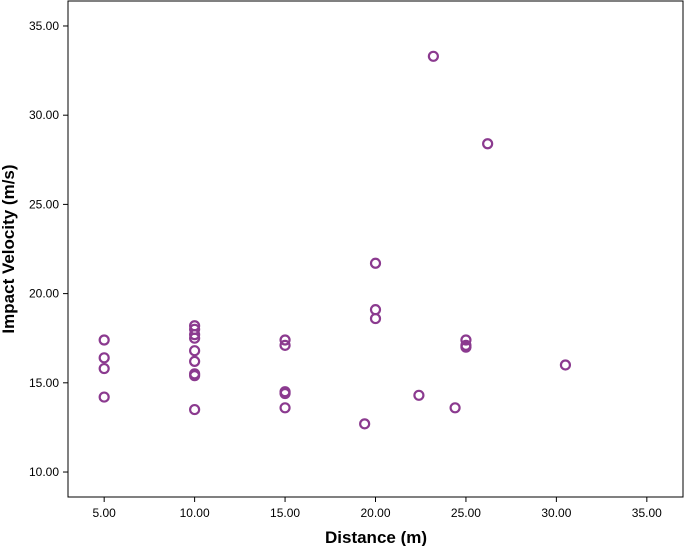 This screenshot has width=685, height=546. What do you see at coordinates (44, 115) in the screenshot?
I see `y-tick-label: 30.00` at bounding box center [44, 115].